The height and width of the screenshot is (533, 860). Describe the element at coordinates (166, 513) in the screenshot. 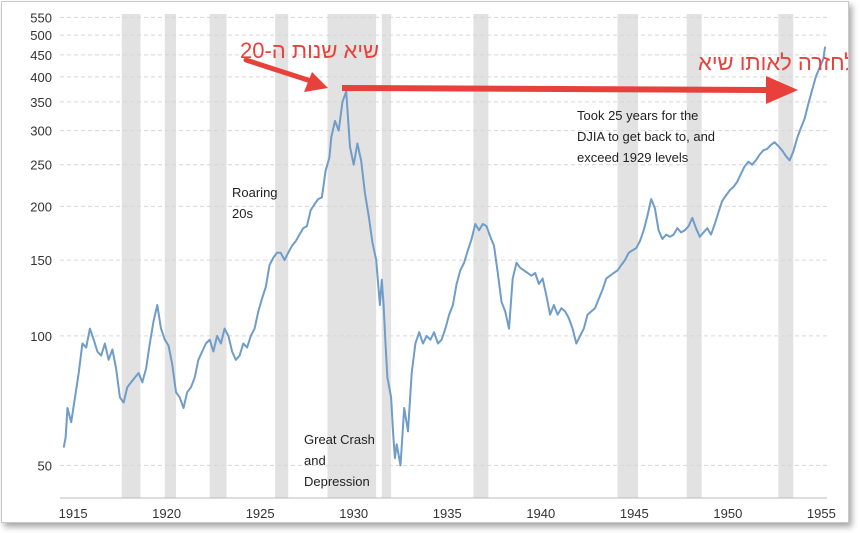

I see `x-tick-label: 1920` at that location.